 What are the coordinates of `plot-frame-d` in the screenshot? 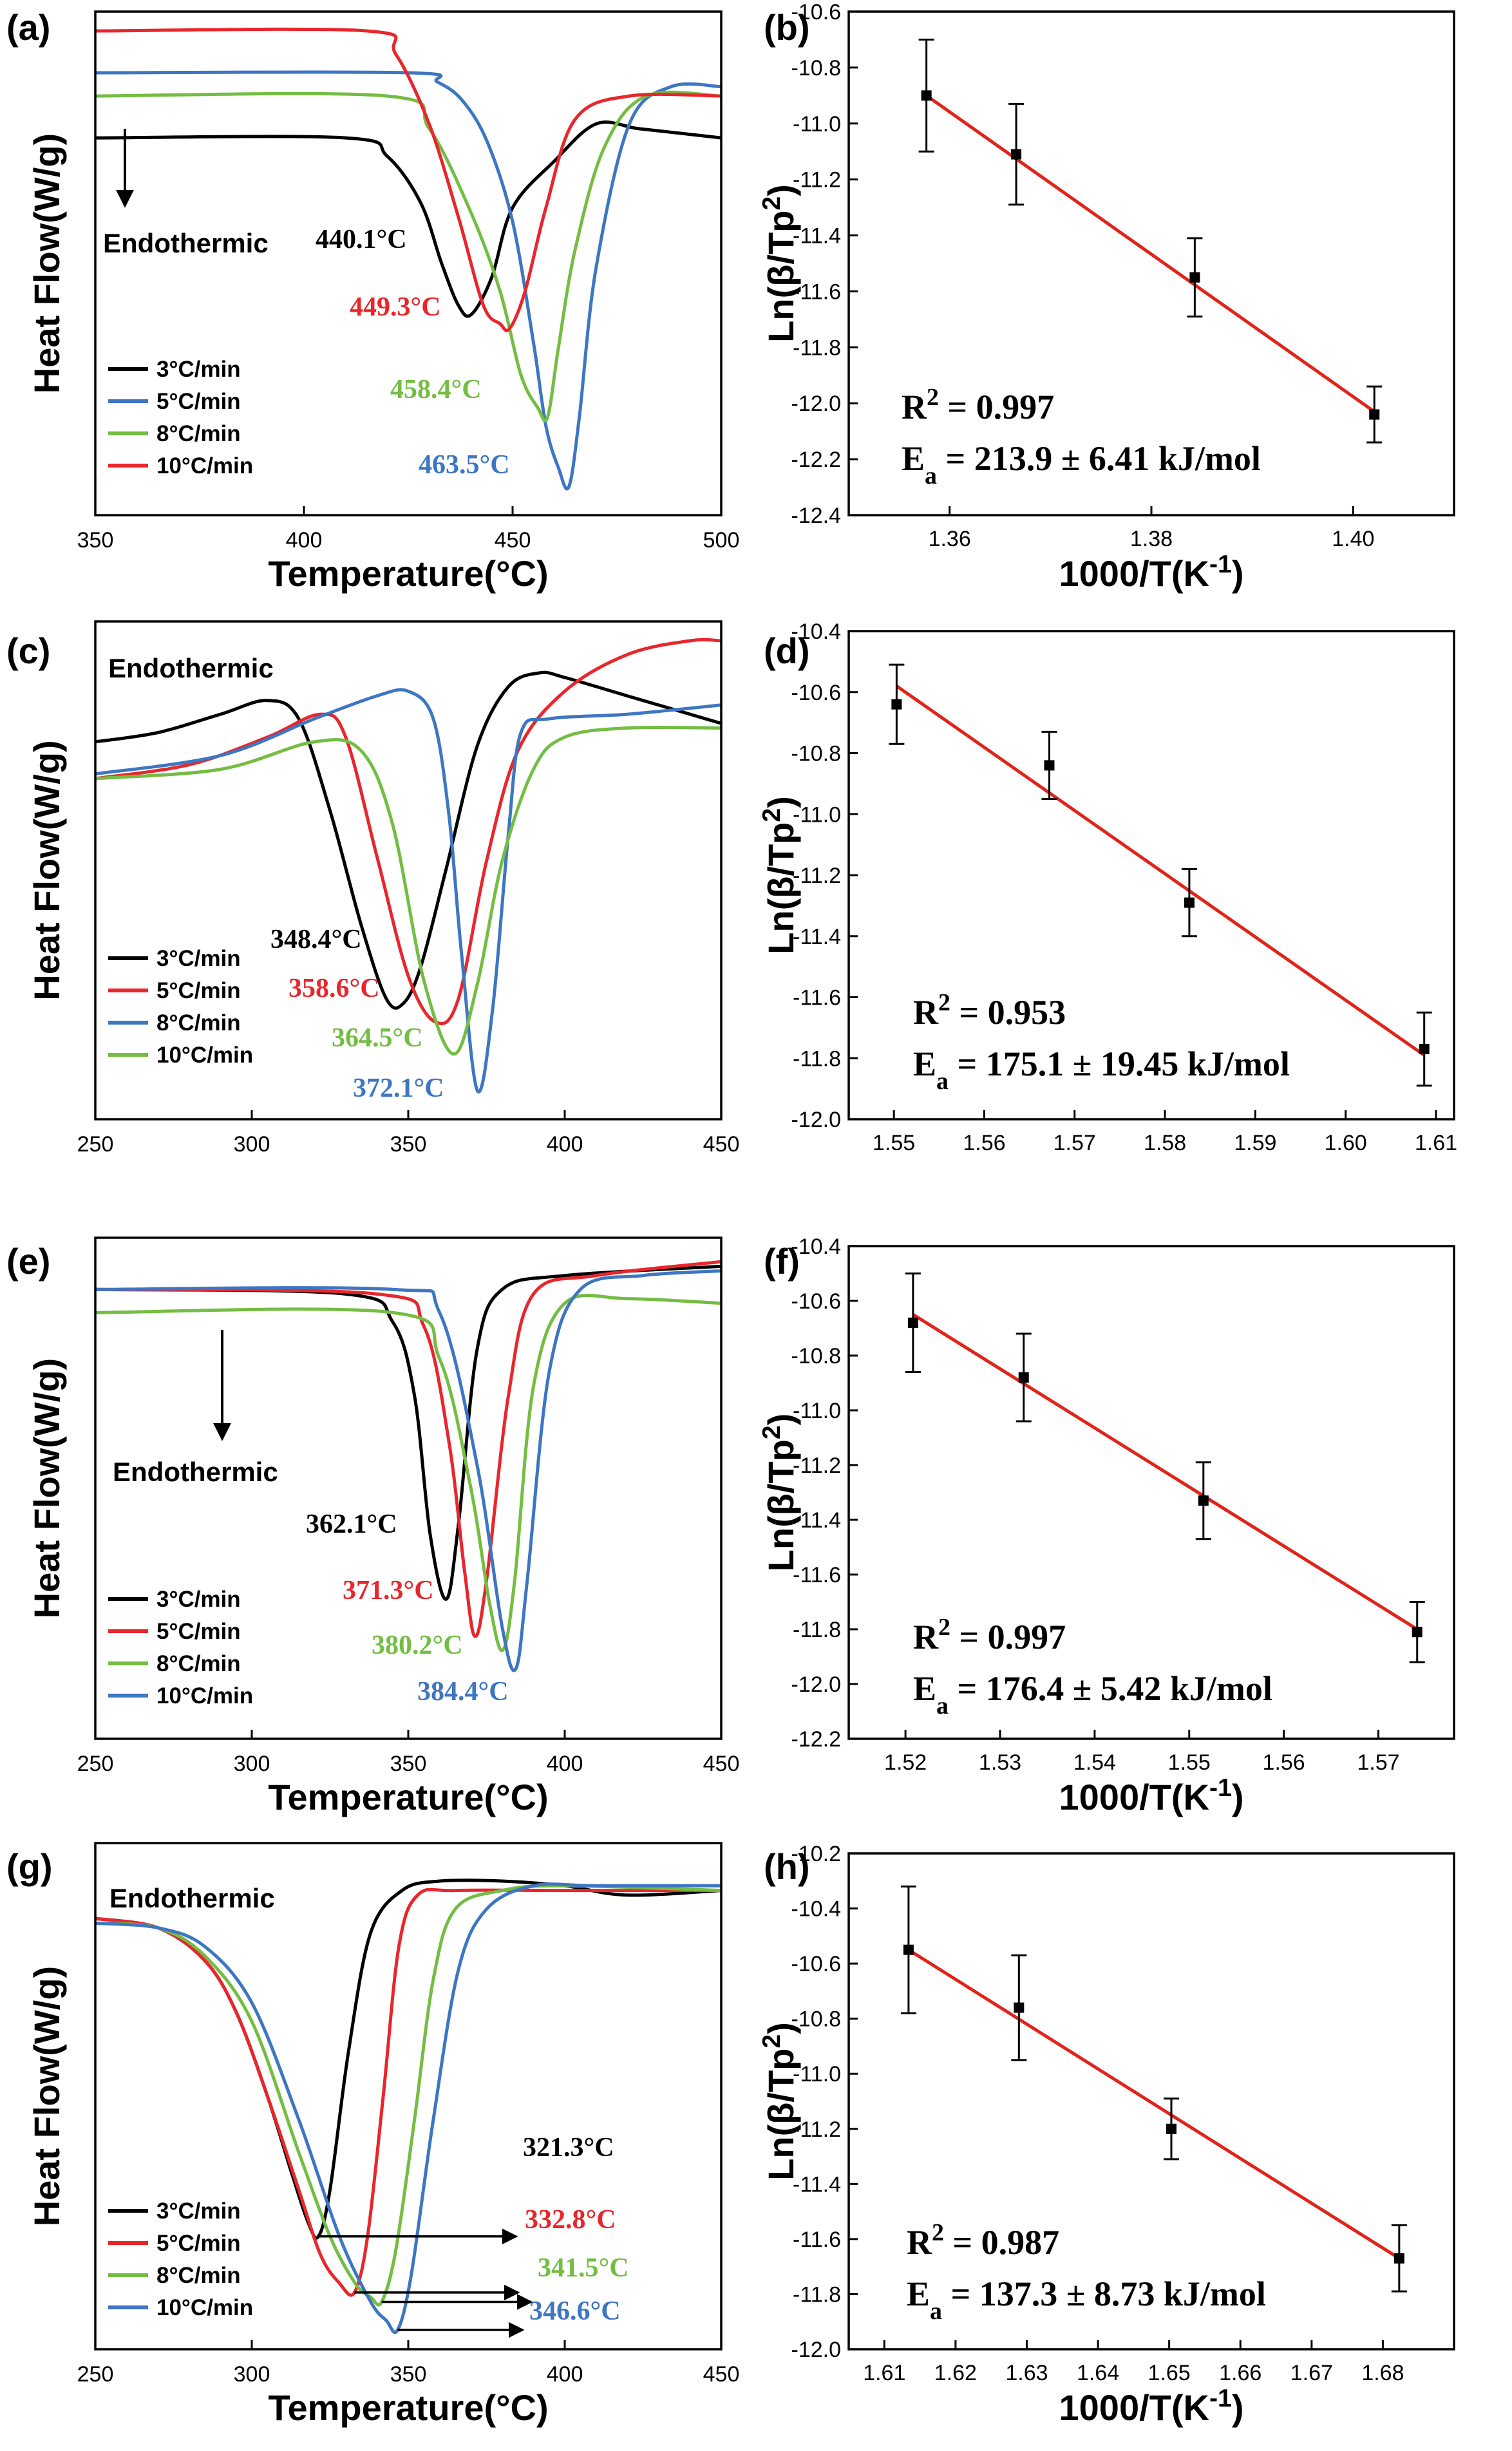 It's located at (1151, 875).